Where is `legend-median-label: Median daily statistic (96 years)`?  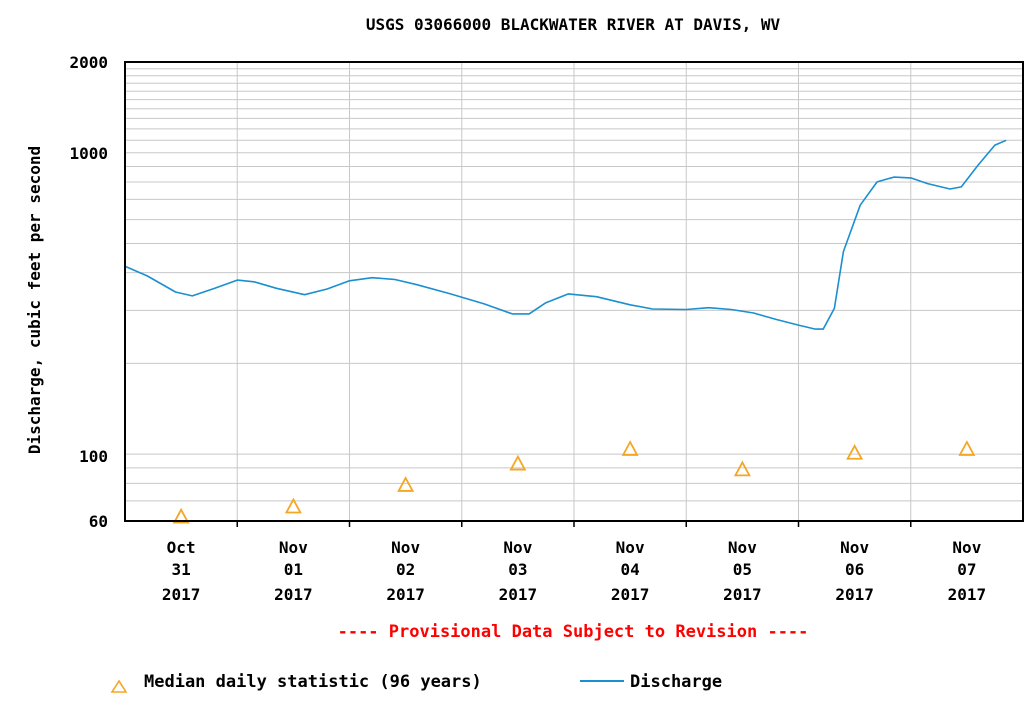
legend-median-label: Median daily statistic (96 years) is located at coordinates (313, 682).